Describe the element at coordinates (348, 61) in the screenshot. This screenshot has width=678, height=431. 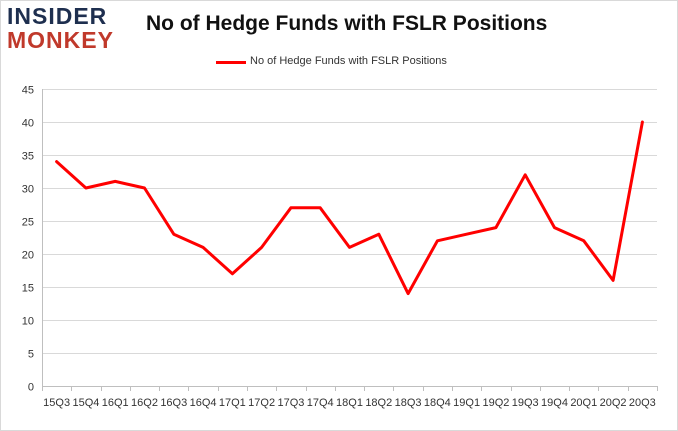
I see `legend-label: No of Hedge Funds with FSLR Positions` at that location.